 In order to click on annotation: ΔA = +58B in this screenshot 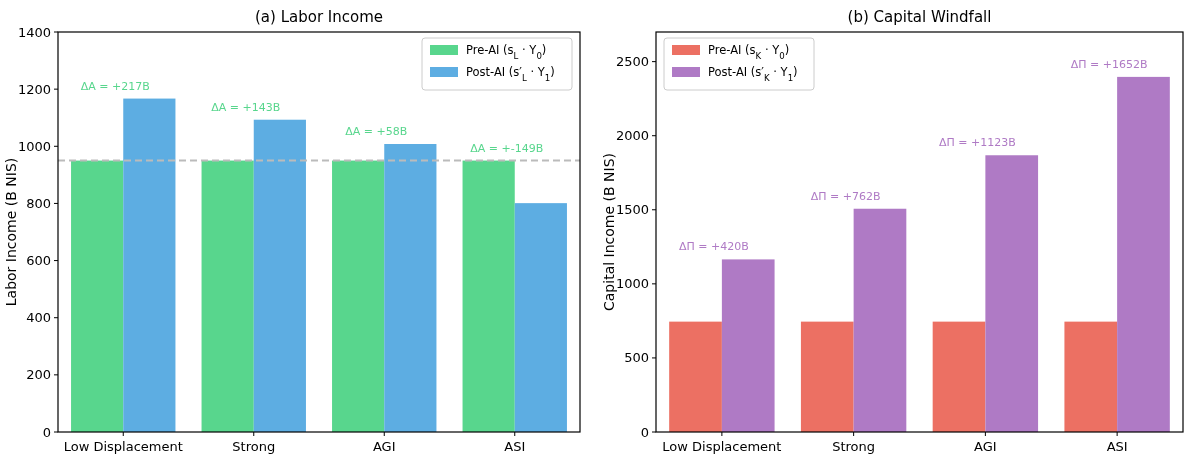, I will do `click(376, 131)`.